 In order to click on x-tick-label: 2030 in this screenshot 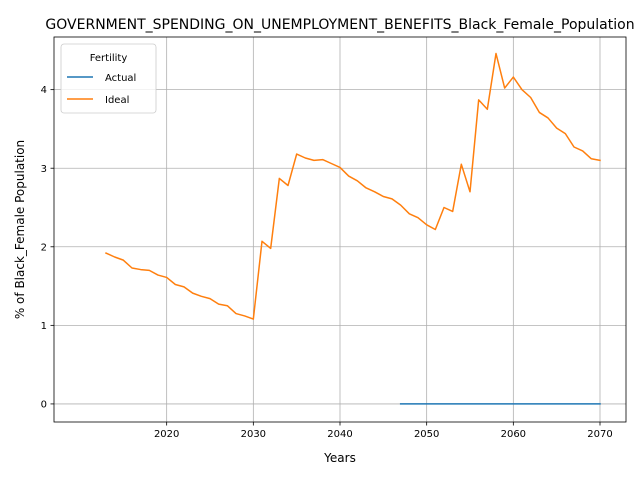, I will do `click(253, 434)`.